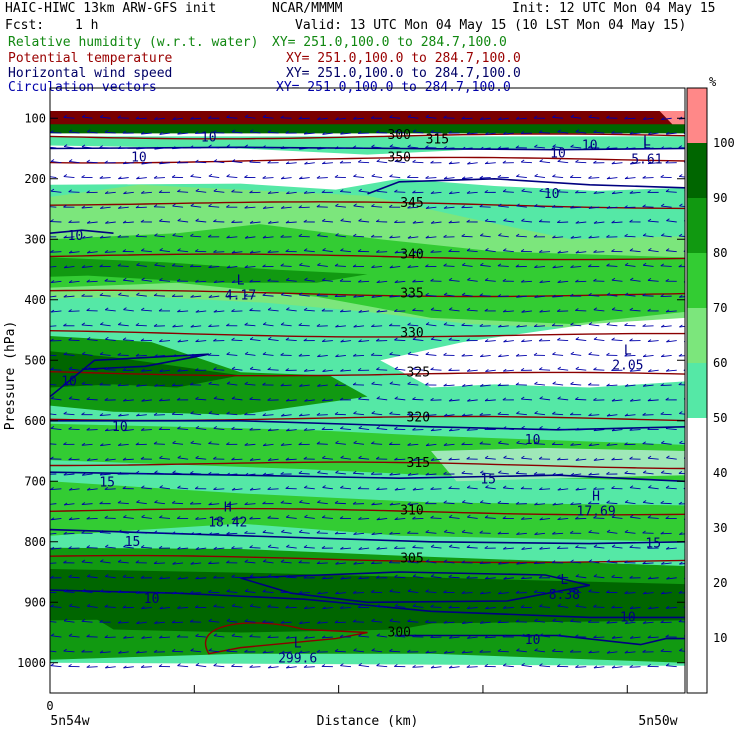  Describe the element at coordinates (526, 186) in the screenshot. I see `wind-contour` at that location.